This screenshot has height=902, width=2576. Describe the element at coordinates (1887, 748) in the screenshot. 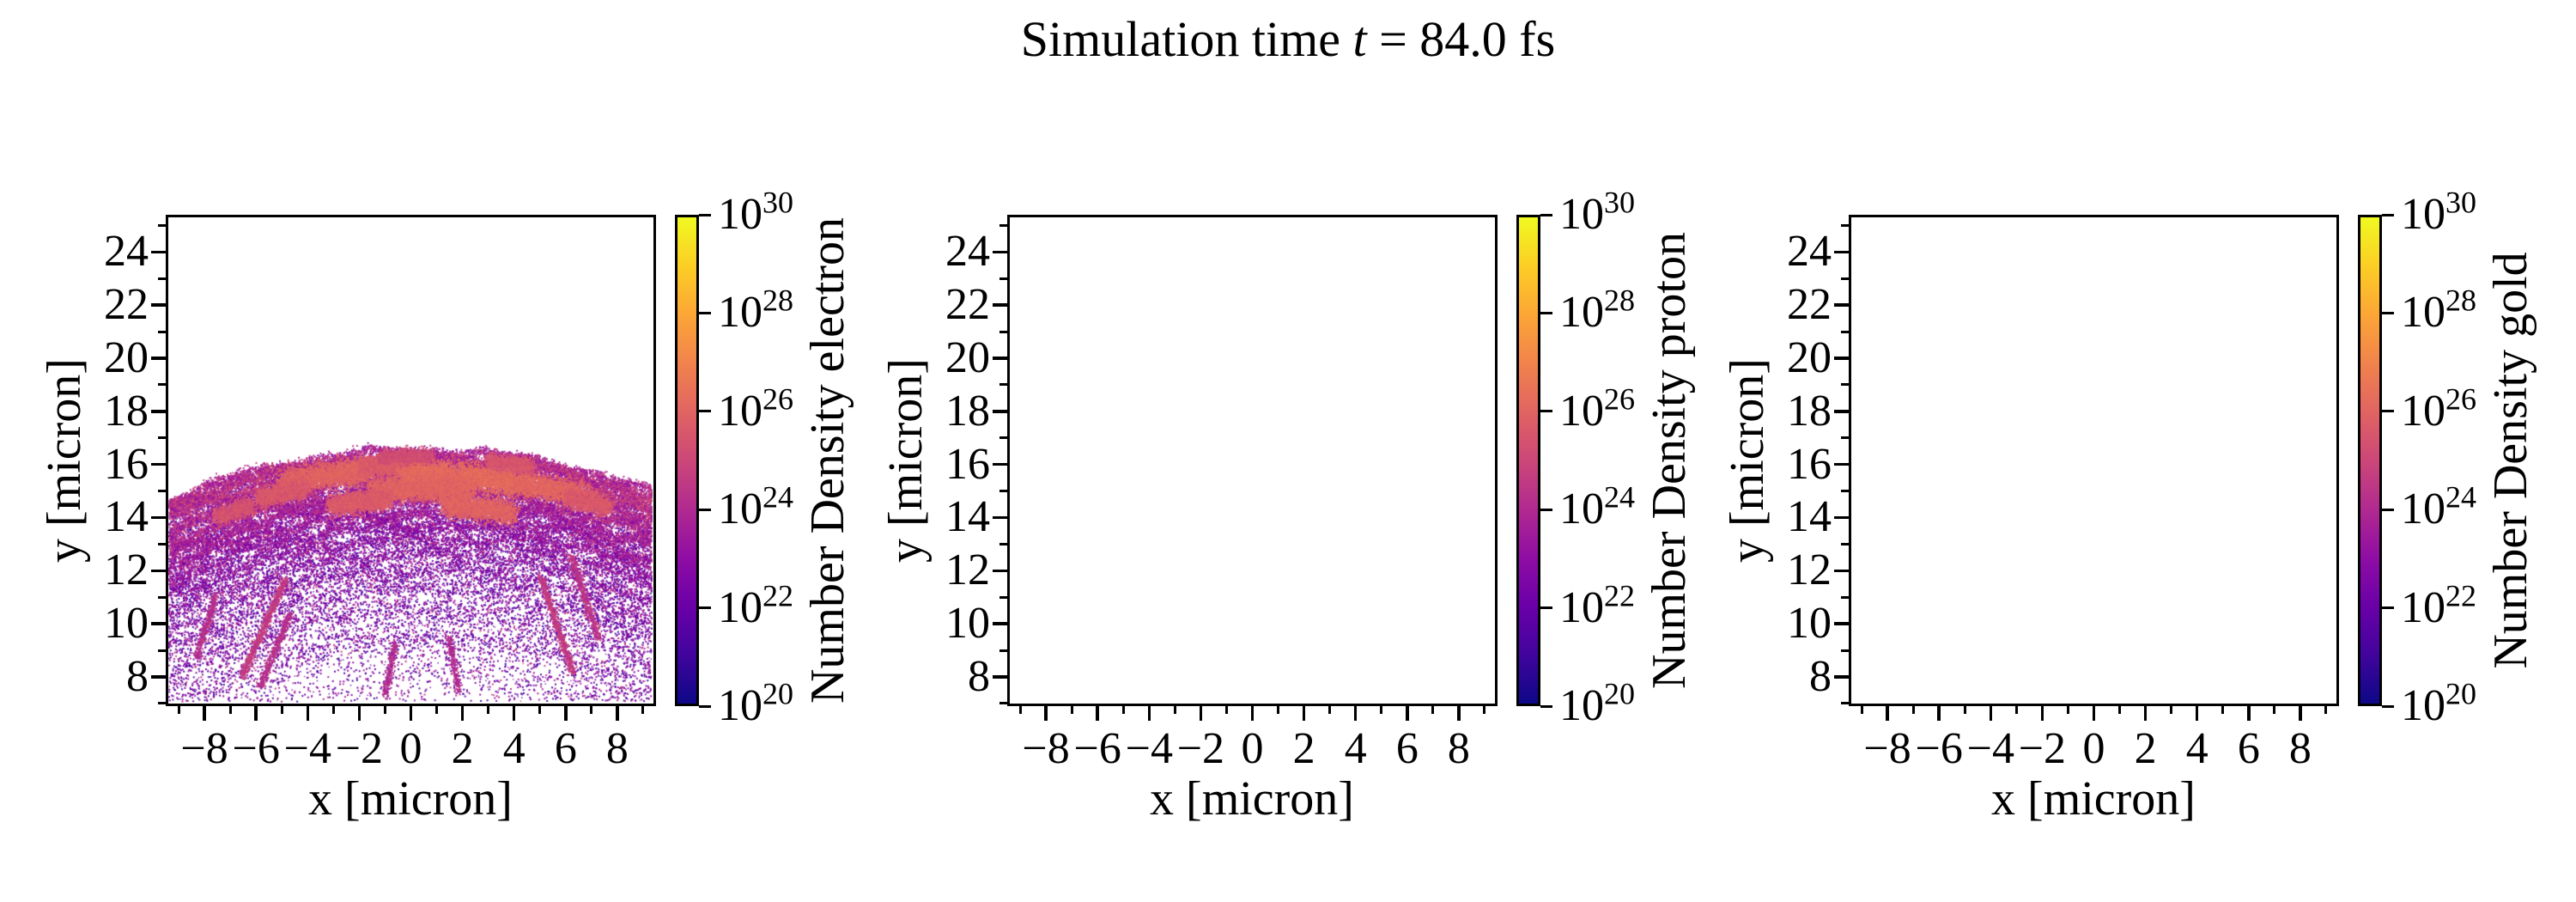

I see `x-tick-label: −8` at that location.